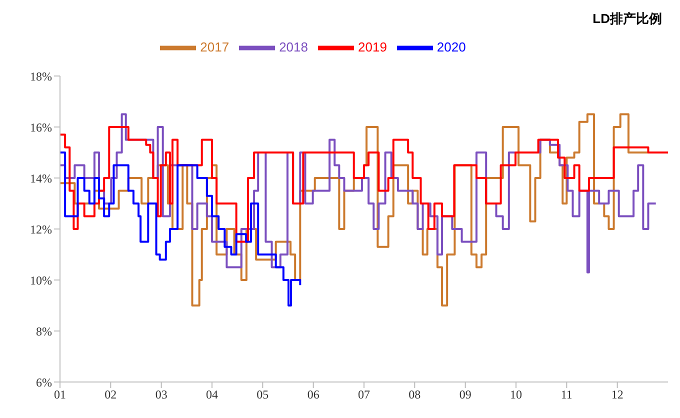 The image size is (680, 418). Describe the element at coordinates (465, 395) in the screenshot. I see `x-tick-label: 09` at that location.